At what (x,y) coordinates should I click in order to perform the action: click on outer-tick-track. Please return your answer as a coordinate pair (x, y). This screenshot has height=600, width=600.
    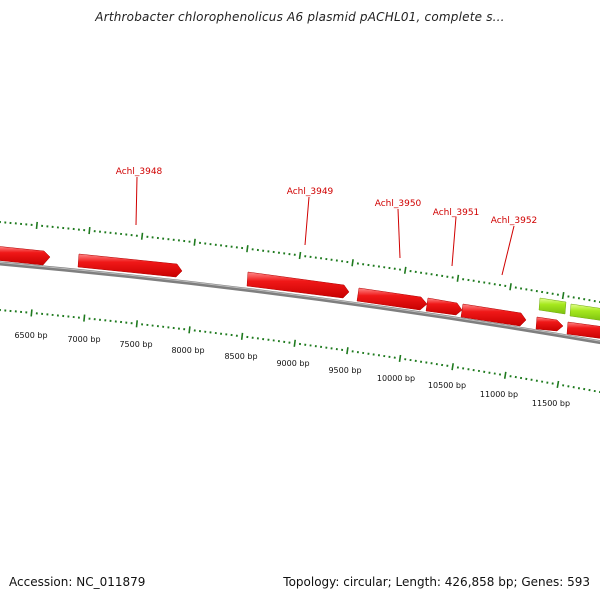
    Looking at the image, I should click on (300, 262).